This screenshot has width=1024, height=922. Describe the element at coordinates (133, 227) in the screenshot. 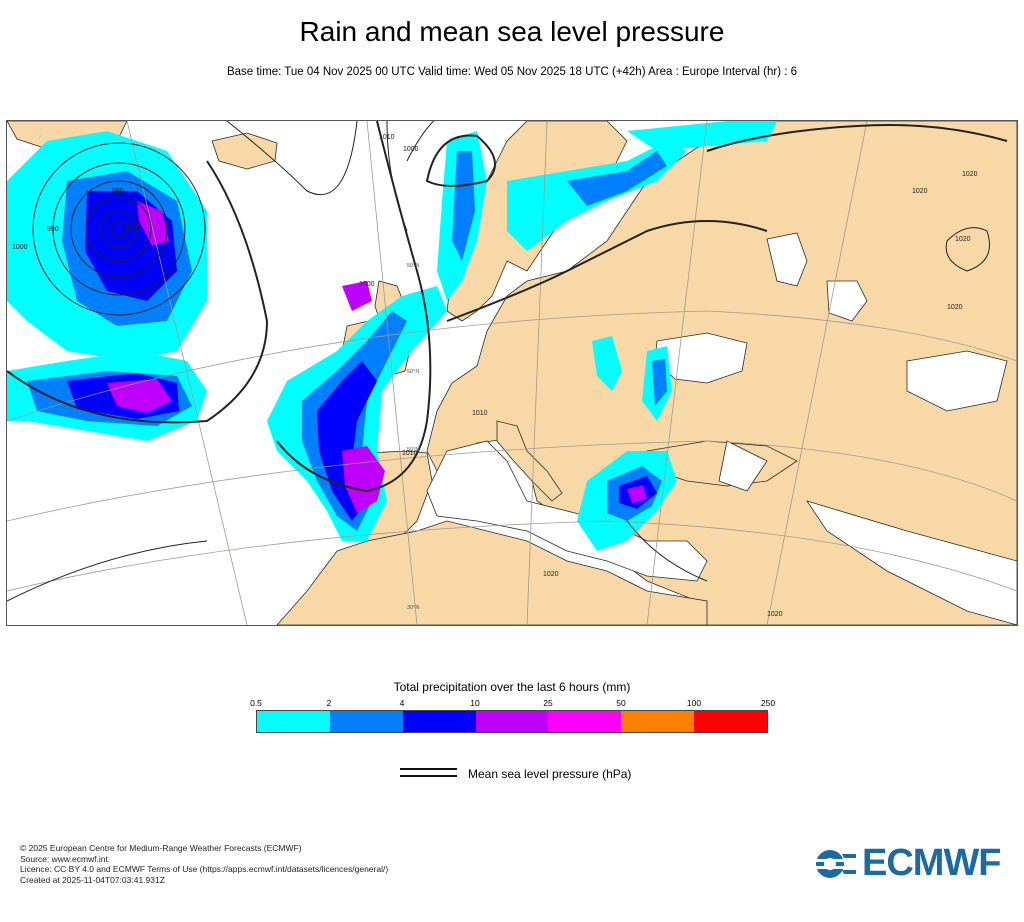

I see `isobar-label: 970` at that location.